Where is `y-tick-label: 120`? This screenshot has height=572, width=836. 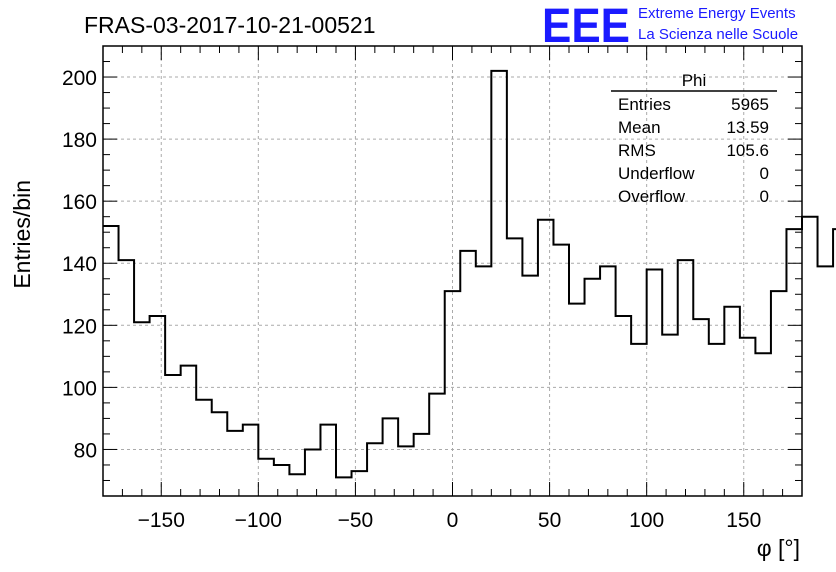 y-tick-label: 120 is located at coordinates (79, 326).